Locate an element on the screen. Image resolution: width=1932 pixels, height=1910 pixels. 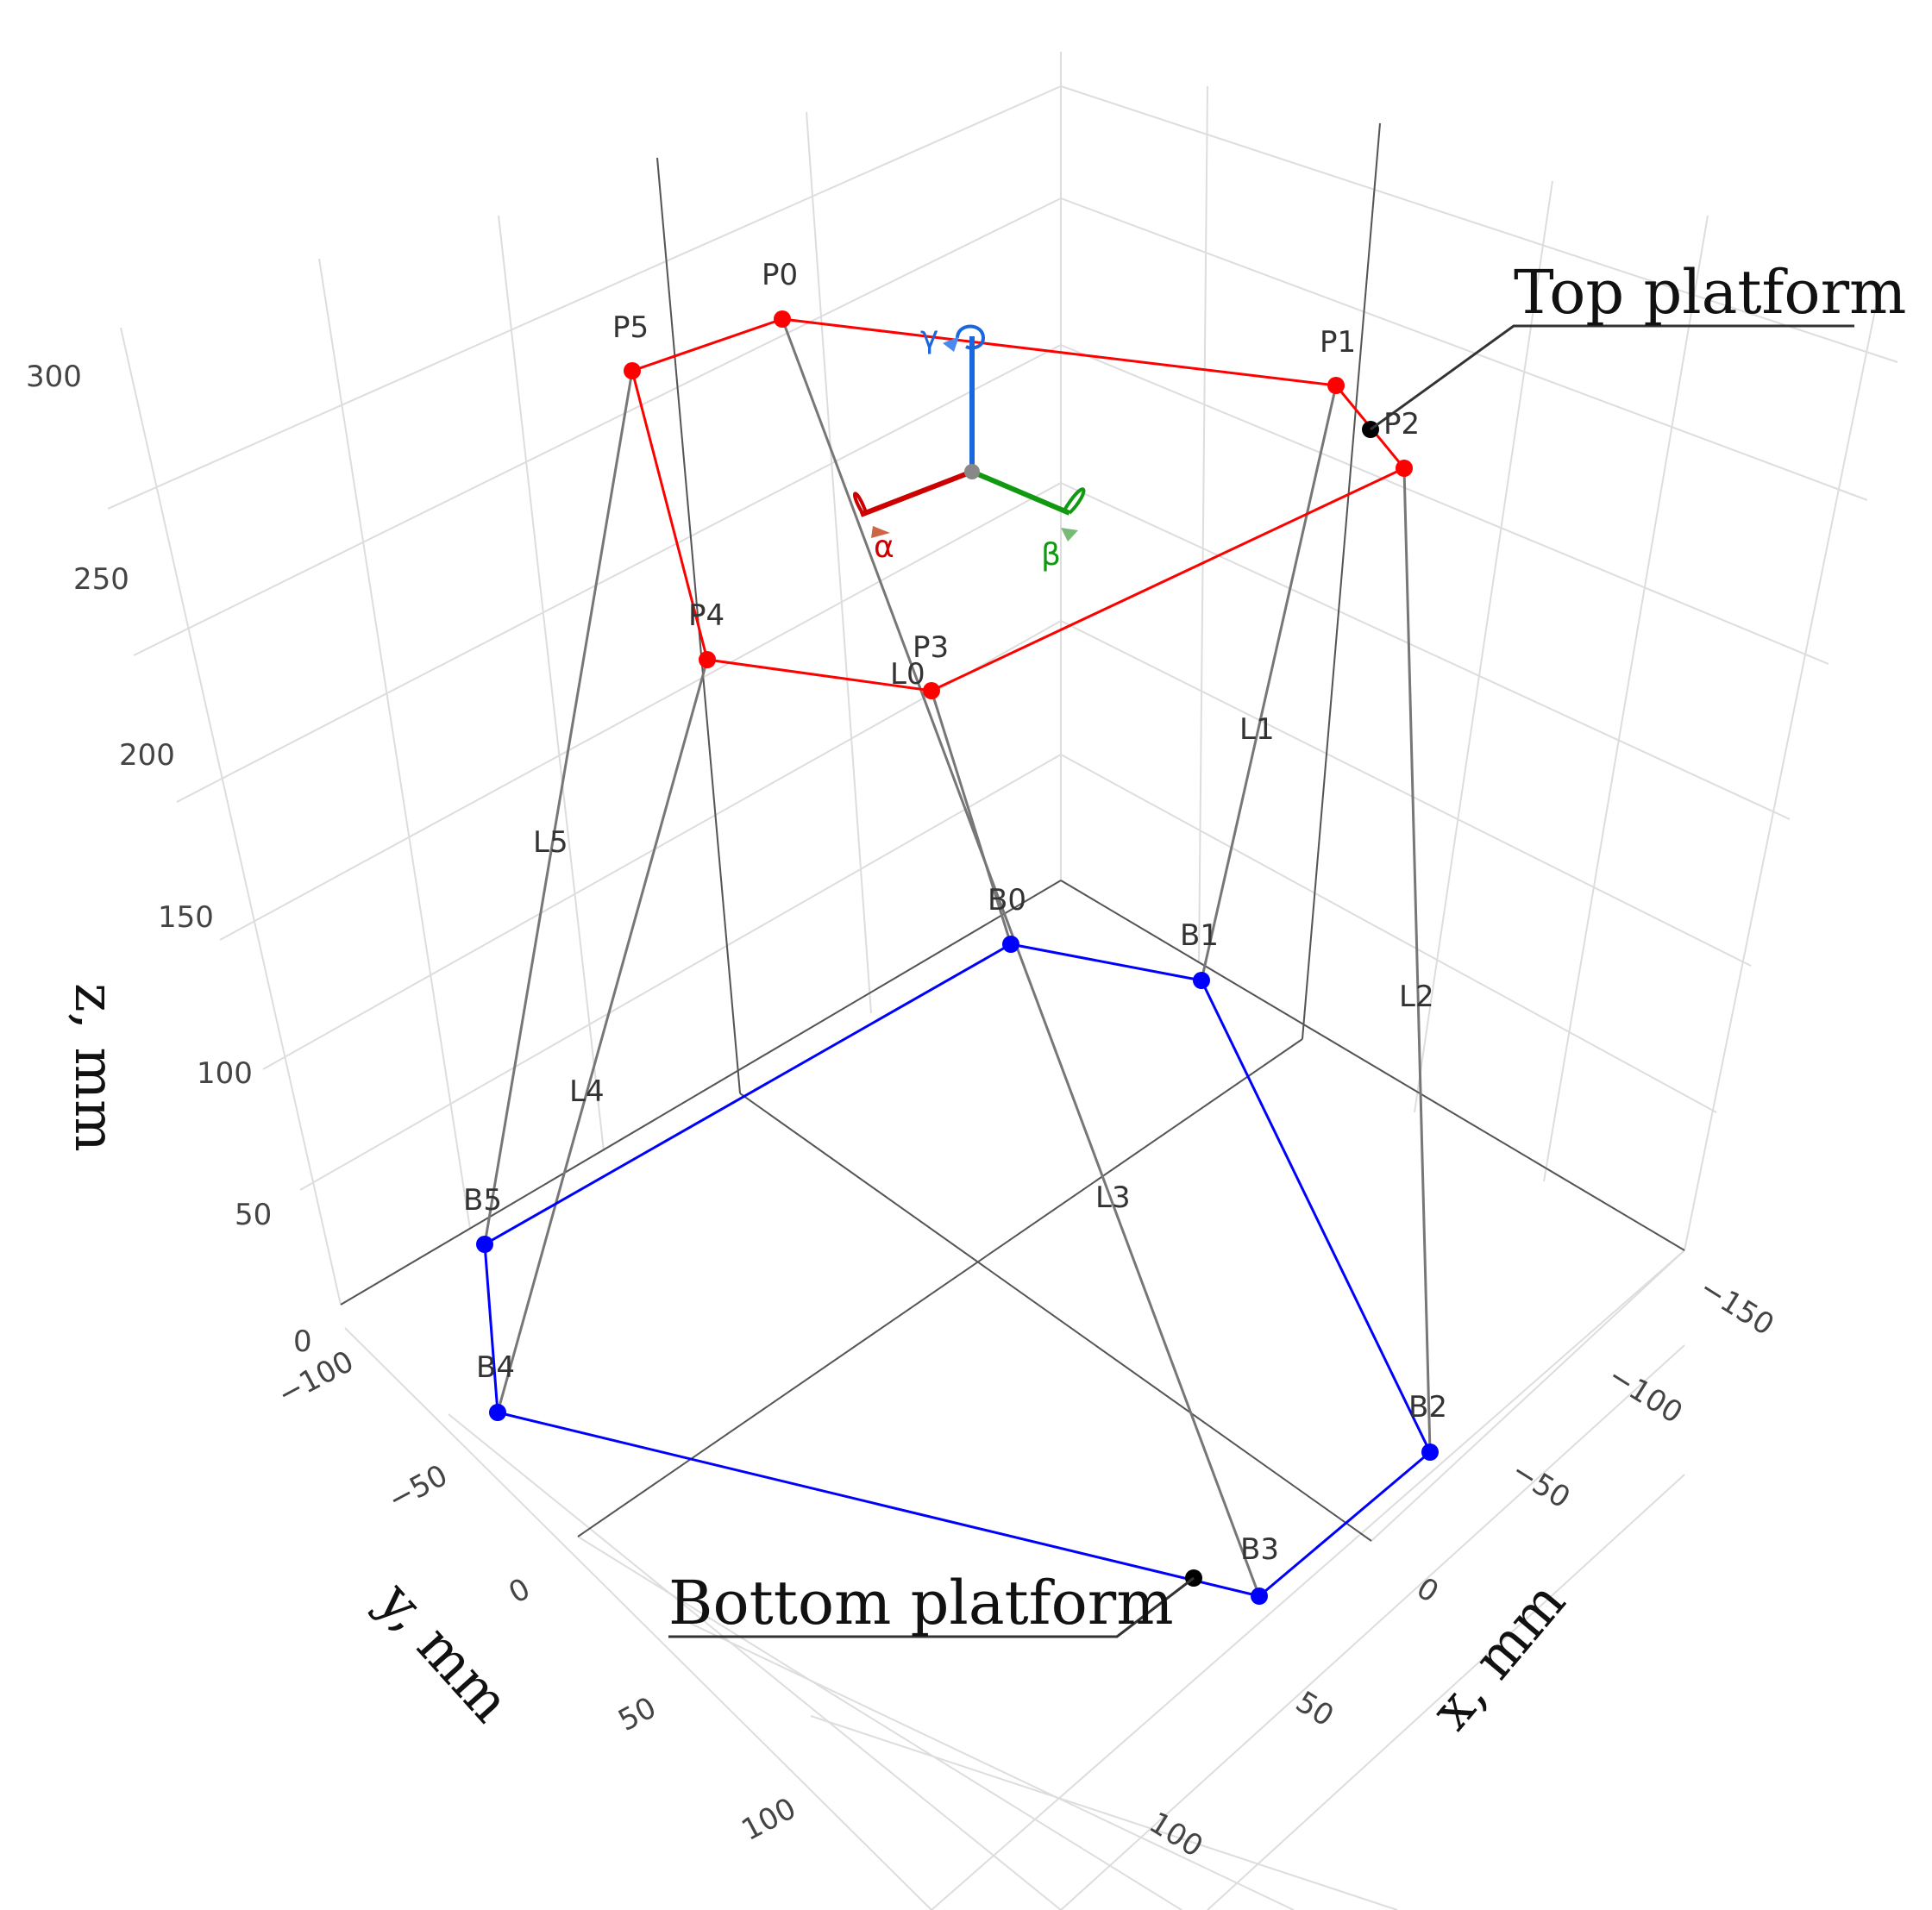
z-tick-0: 0 is located at coordinates (303, 1341).